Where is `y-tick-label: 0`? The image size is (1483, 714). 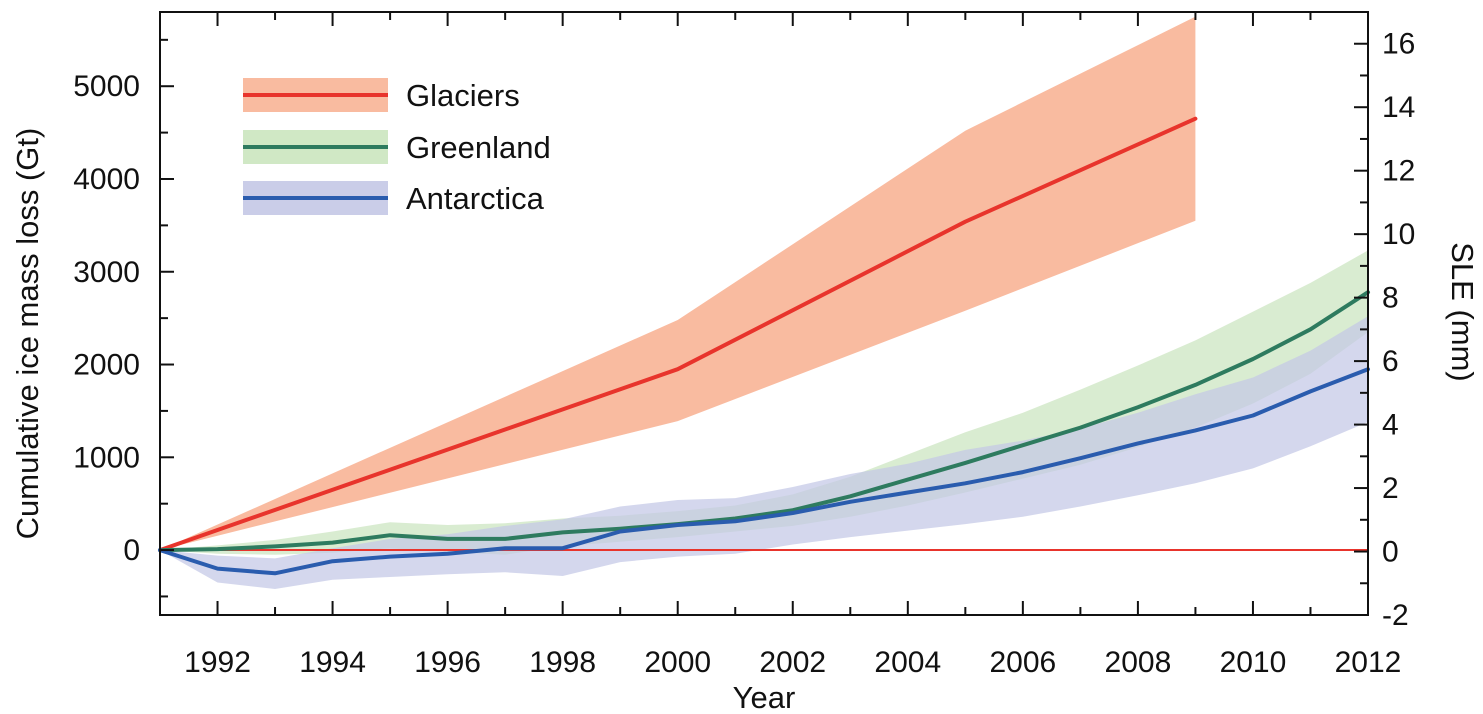 y-tick-label: 0 is located at coordinates (131, 550).